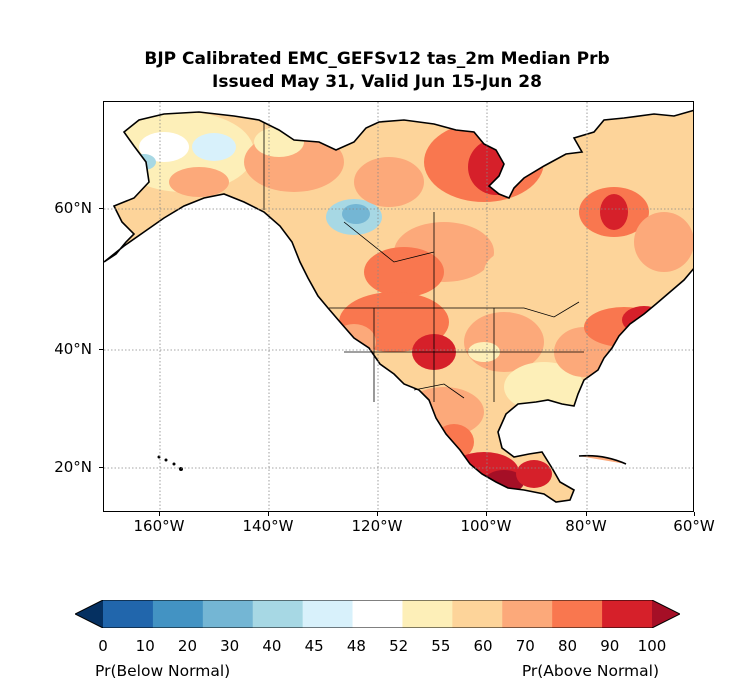 The image size is (754, 689). Describe the element at coordinates (73, 208) in the screenshot. I see `lat-tick-label: 60°N` at that location.